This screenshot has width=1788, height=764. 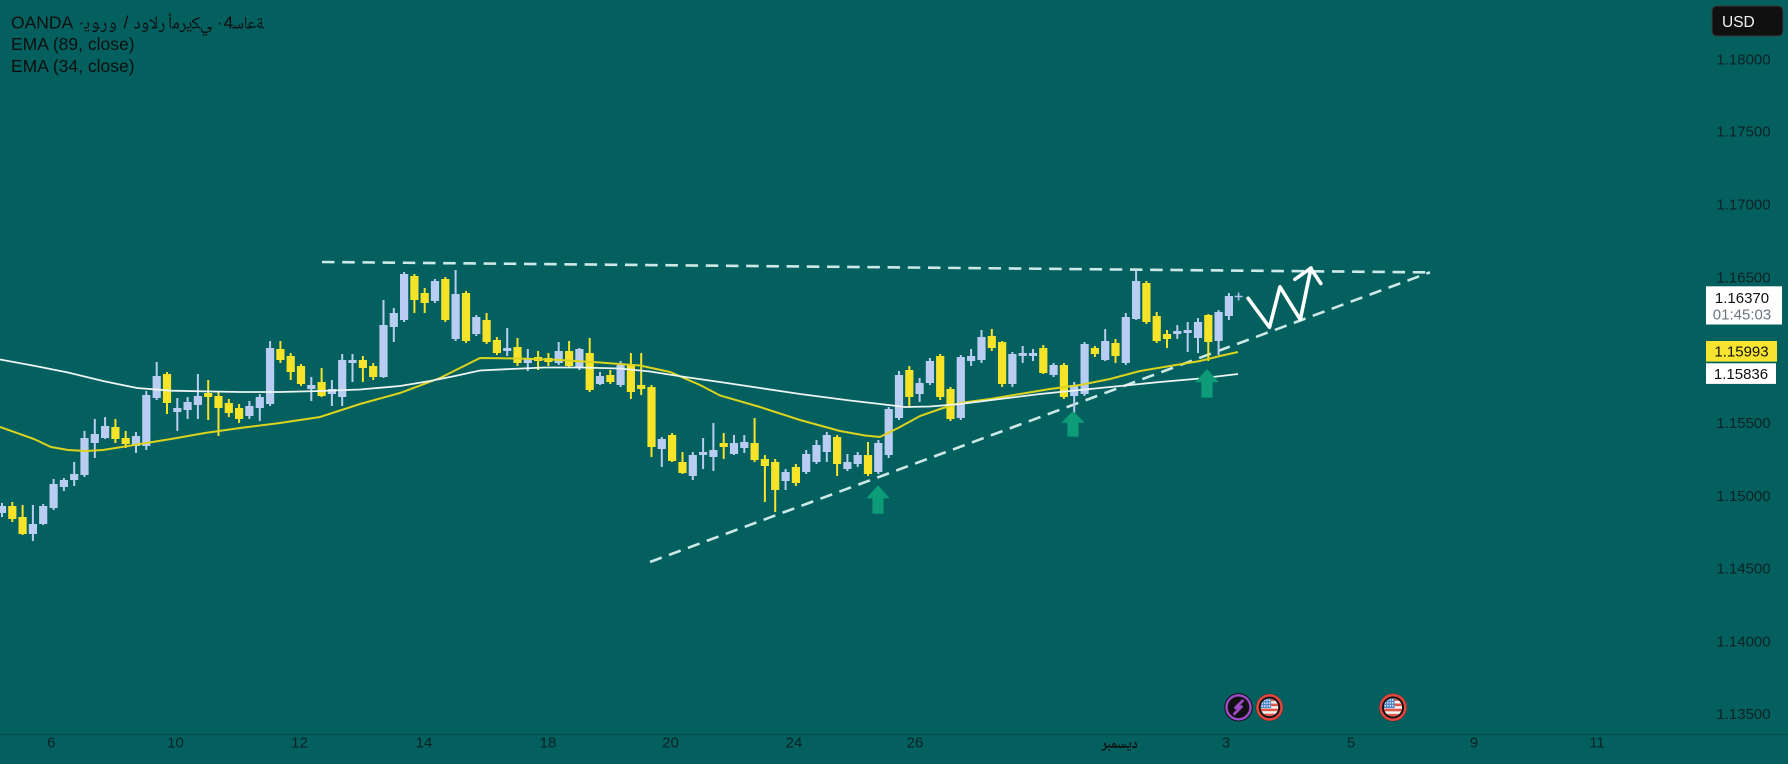 What do you see at coordinates (1743, 423) in the screenshot?
I see `svg-text: 1.15500` at bounding box center [1743, 423].